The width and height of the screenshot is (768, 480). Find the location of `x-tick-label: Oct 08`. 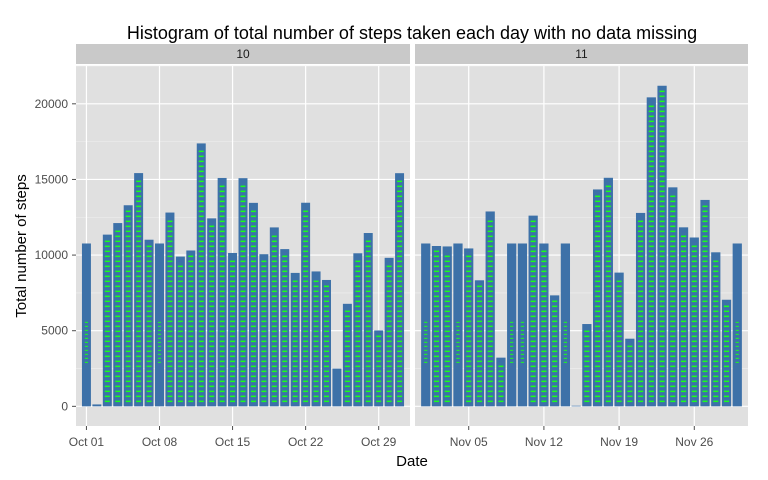

x-tick-label: Oct 08 is located at coordinates (160, 442).